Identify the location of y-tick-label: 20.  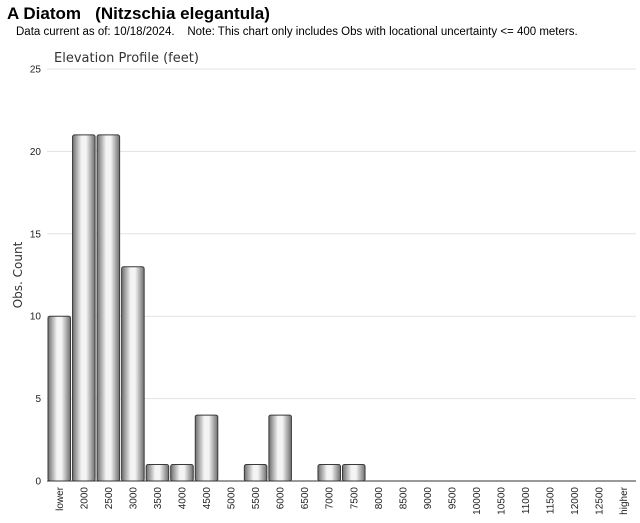
(36, 152).